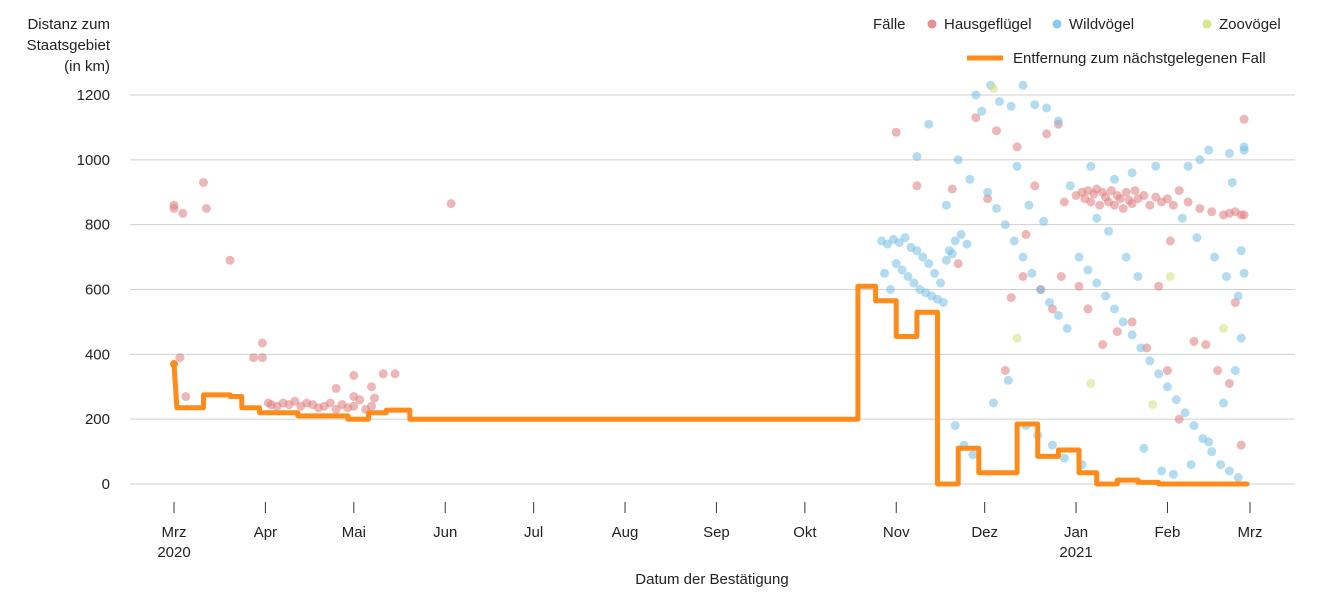 The width and height of the screenshot is (1333, 600). Describe the element at coordinates (106, 484) in the screenshot. I see `y-tick-label: 0` at that location.